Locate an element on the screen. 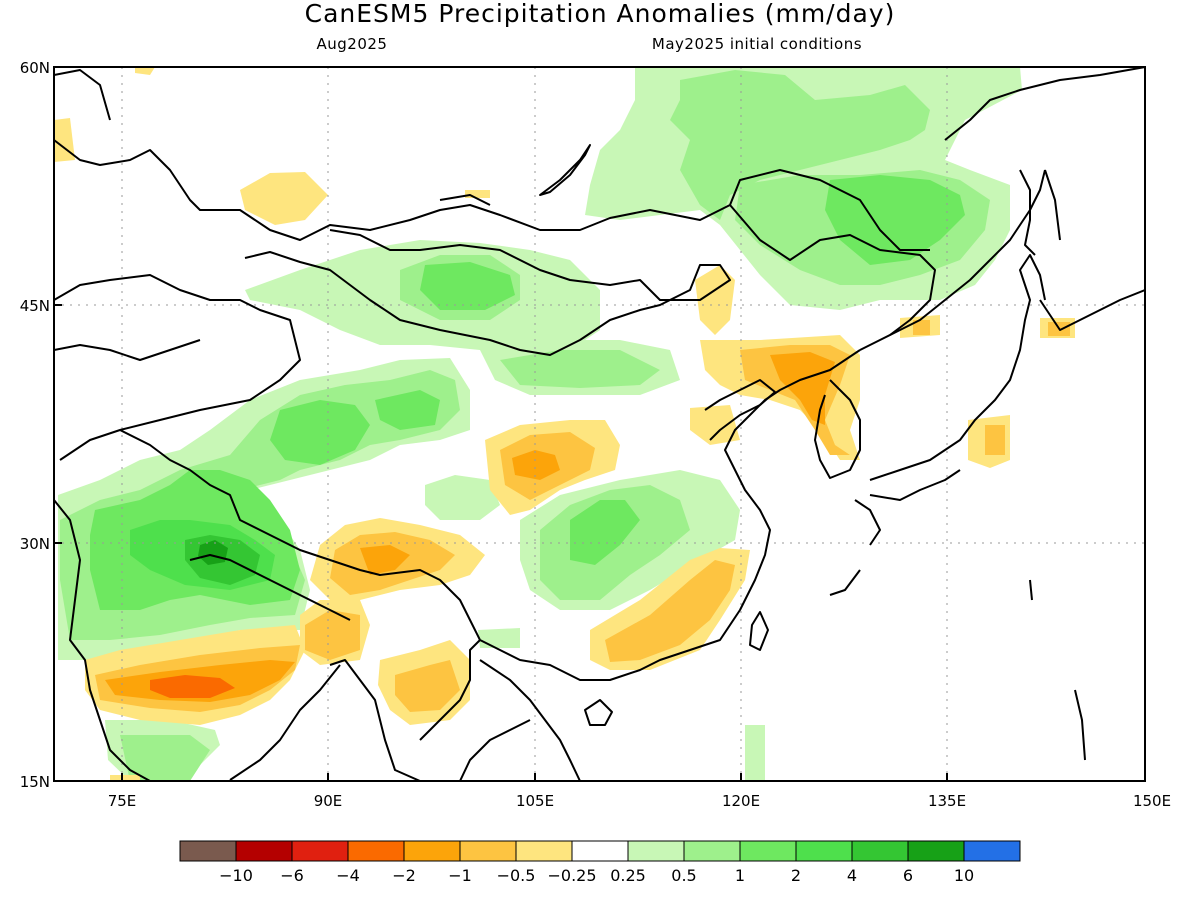  anomaly-fill-positive-max is located at coordinates (213, 552).